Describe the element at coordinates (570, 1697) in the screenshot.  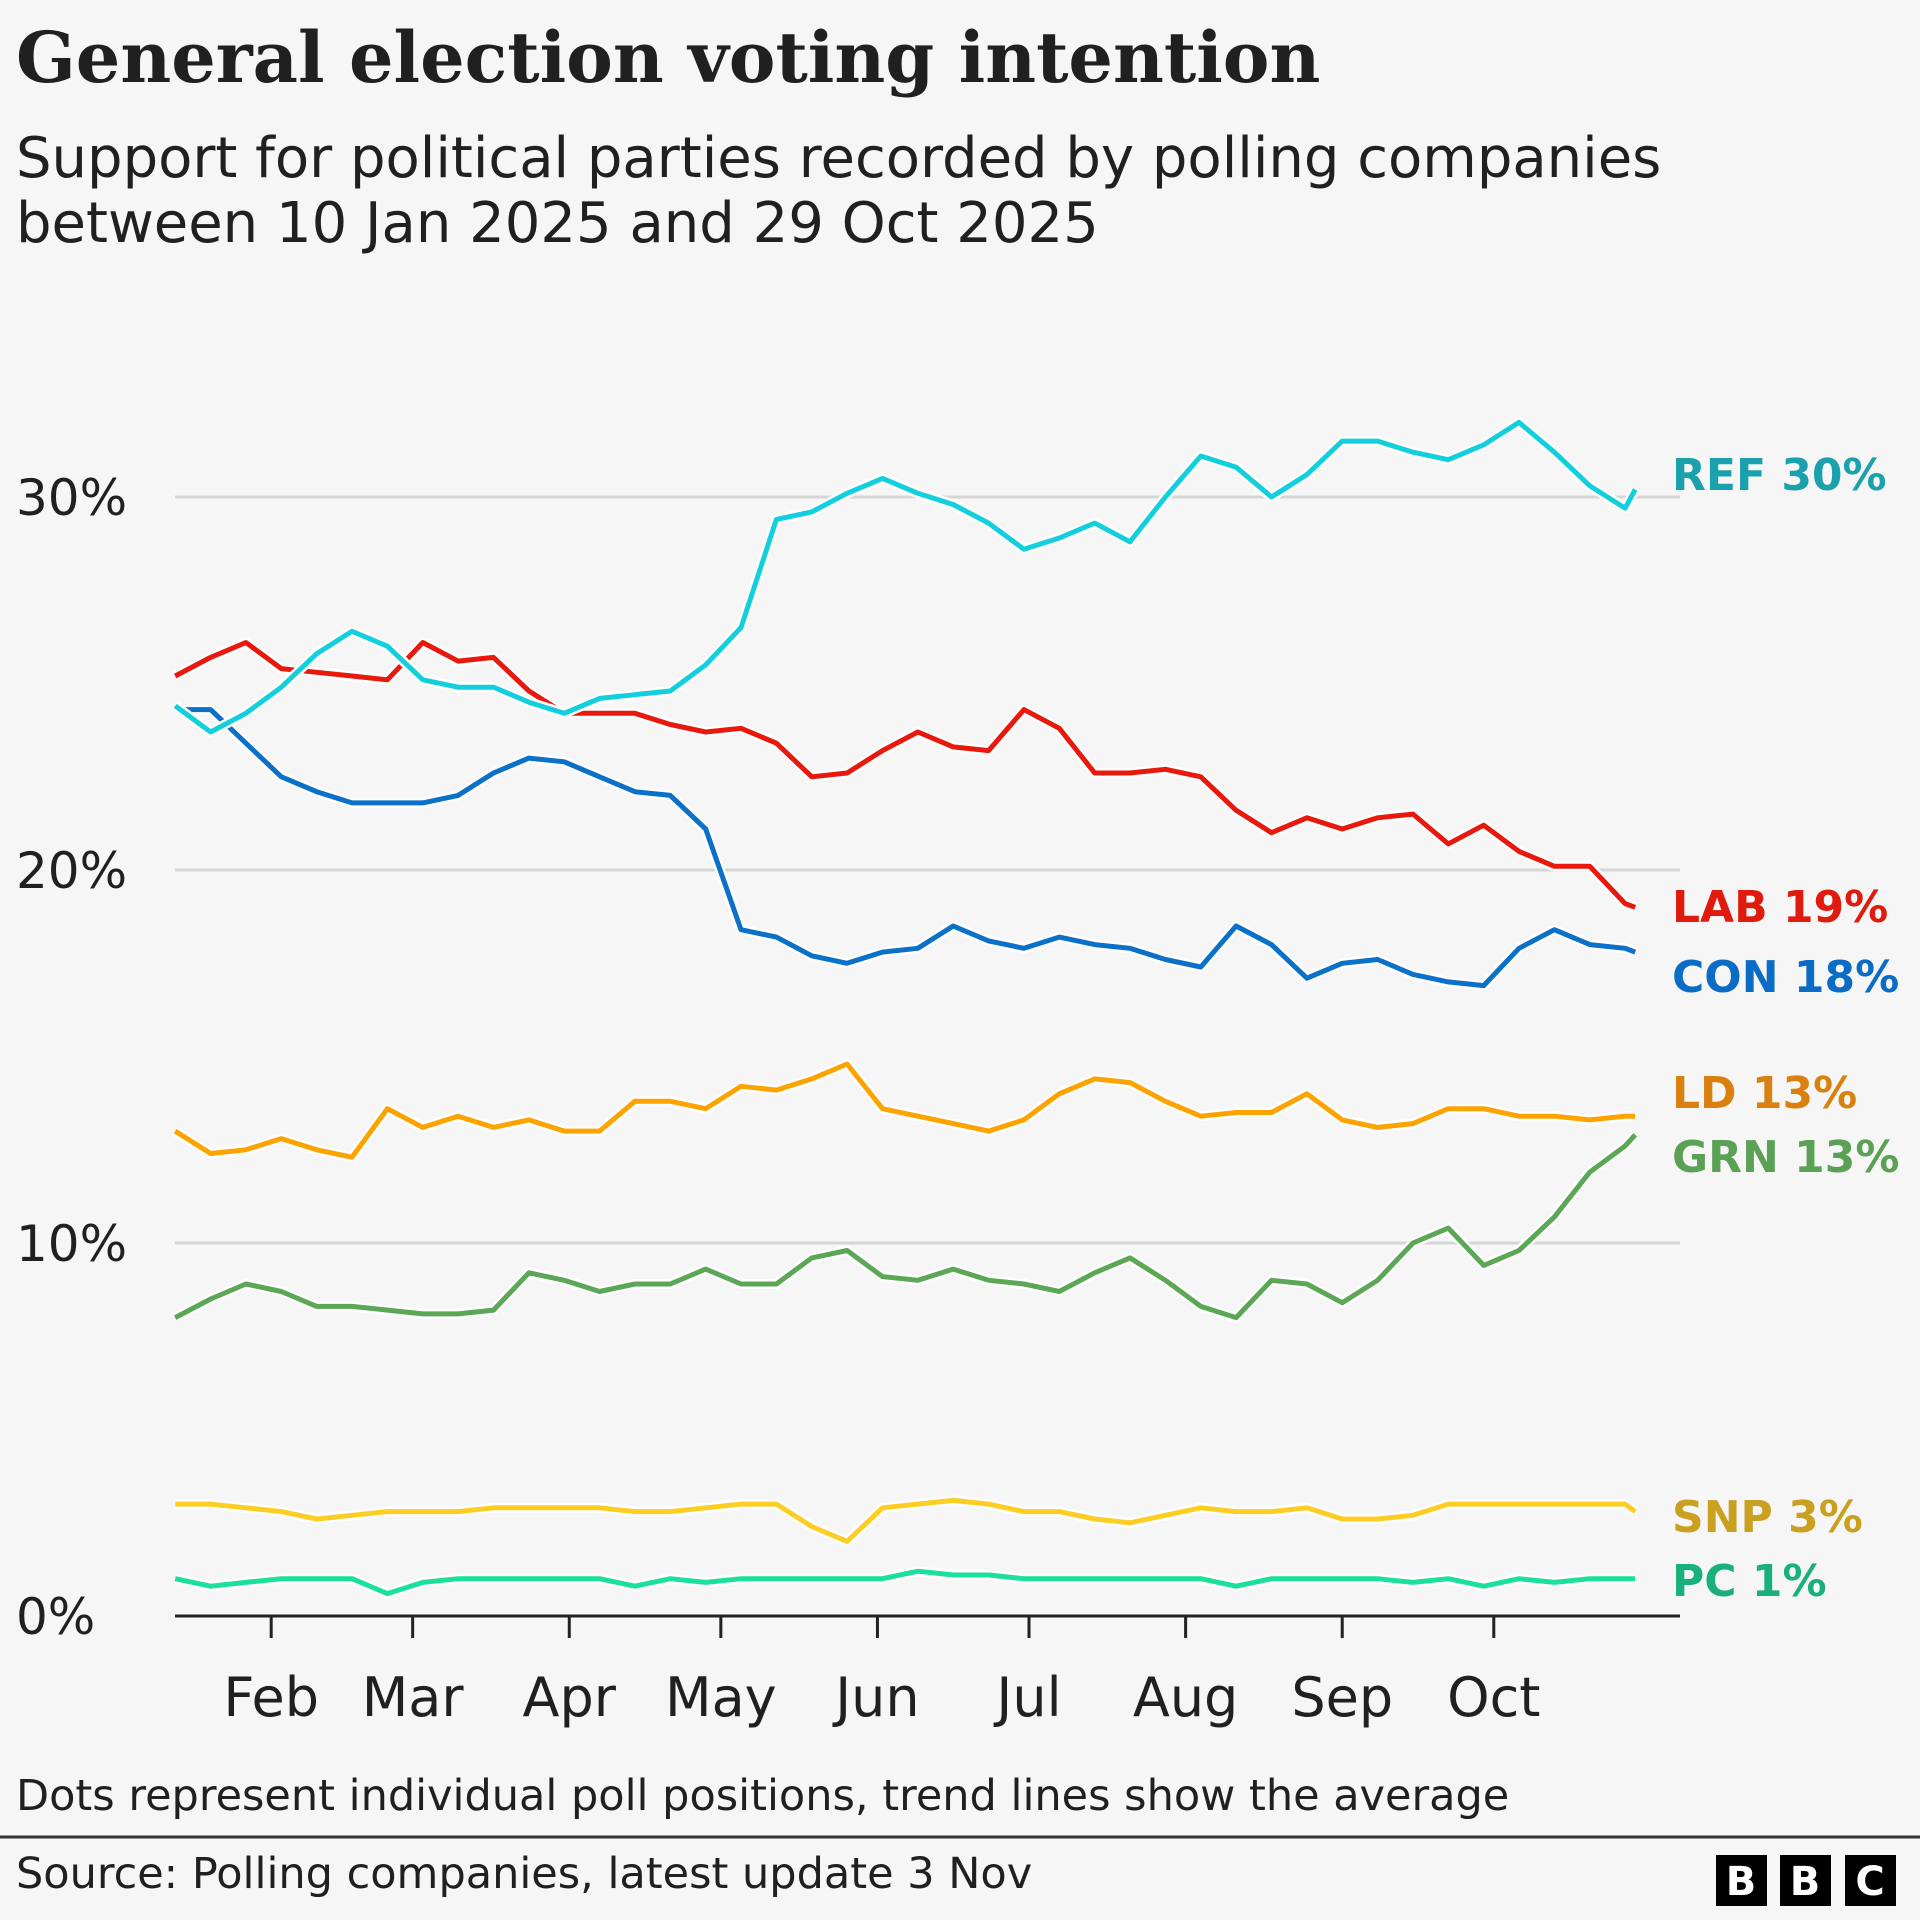
I see `x-tick-label: Apr` at that location.